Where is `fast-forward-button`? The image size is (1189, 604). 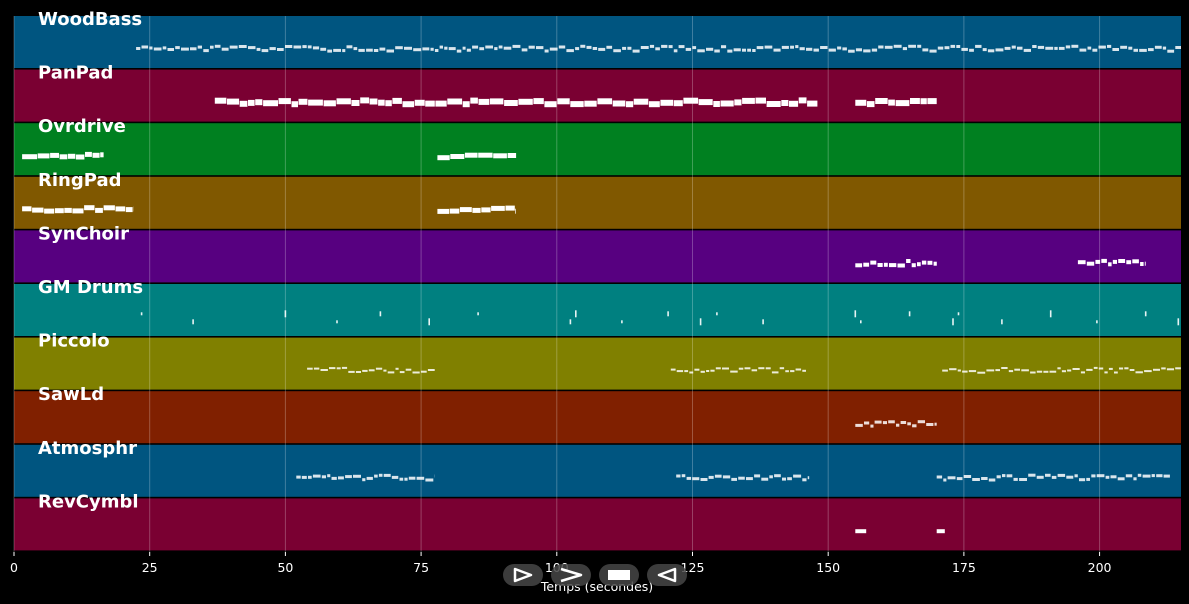
fast-forward-button is located at coordinates (571, 575).